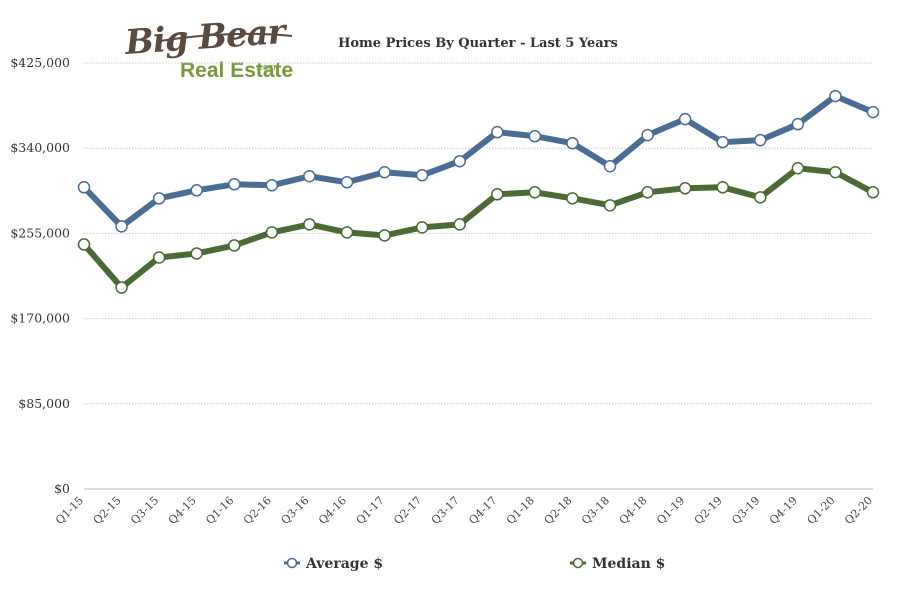  What do you see at coordinates (633, 510) in the screenshot?
I see `x-tick-label: Q4-18` at bounding box center [633, 510].